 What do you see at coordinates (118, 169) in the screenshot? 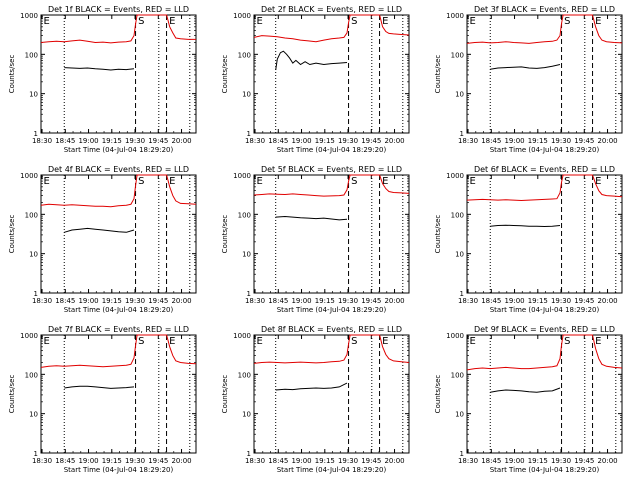
I see `chart-title: Det 4f BLACK = Events, RED = LLD` at bounding box center [118, 169].